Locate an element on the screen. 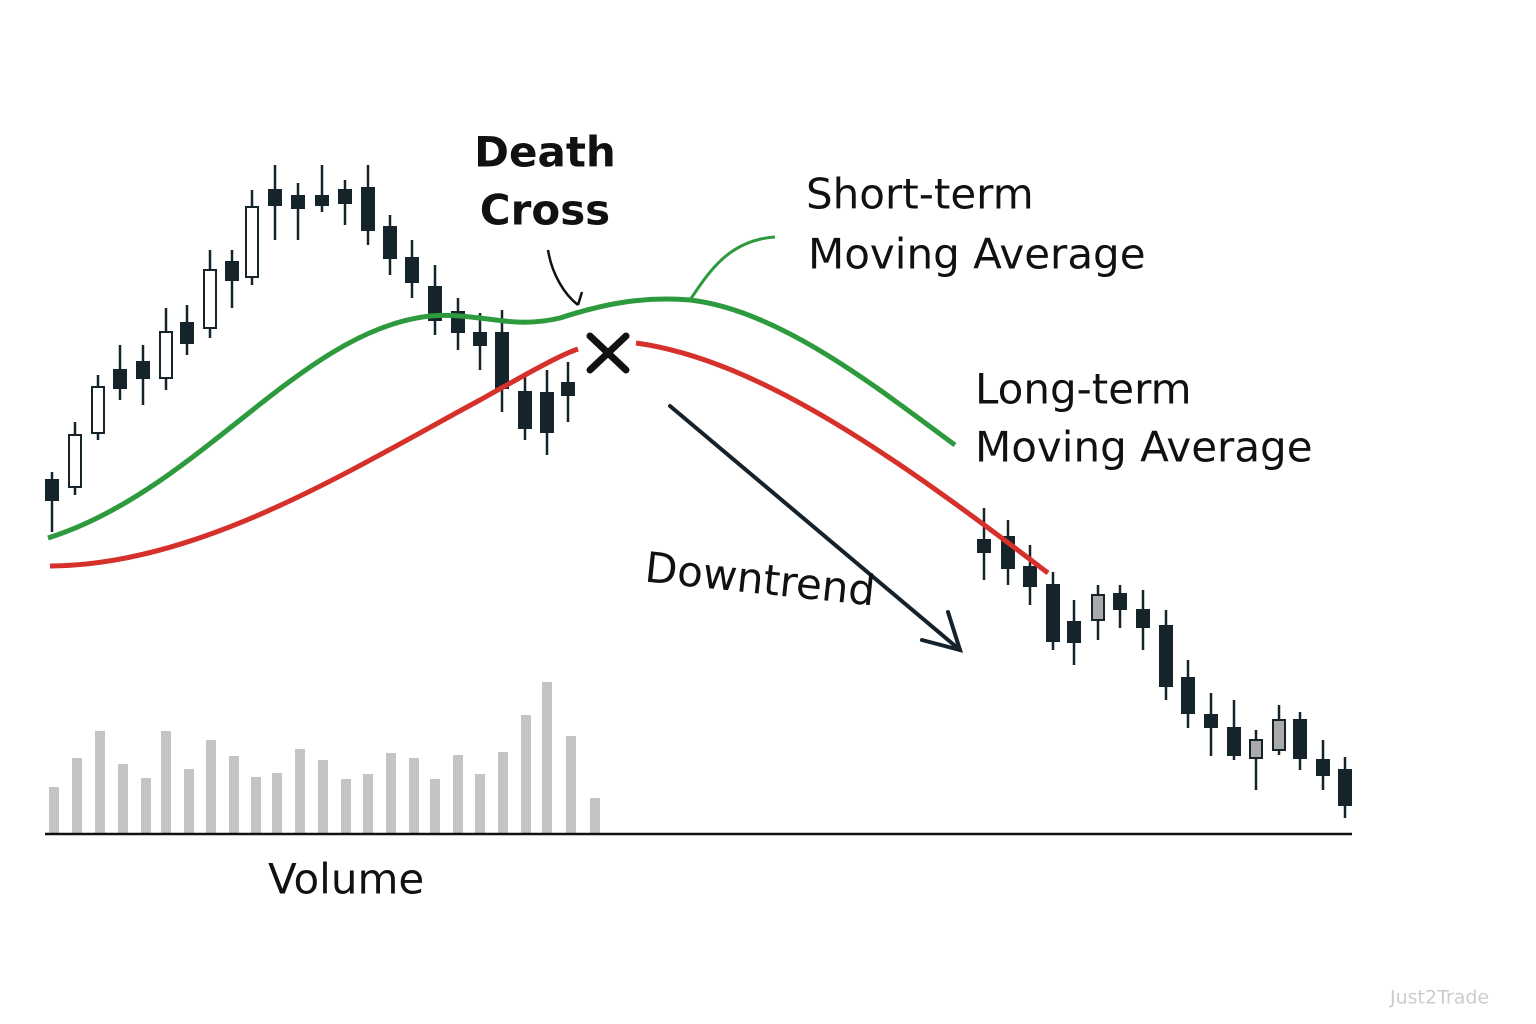 The width and height of the screenshot is (1536, 1024). downtrend-arrow is located at coordinates (815, 528).